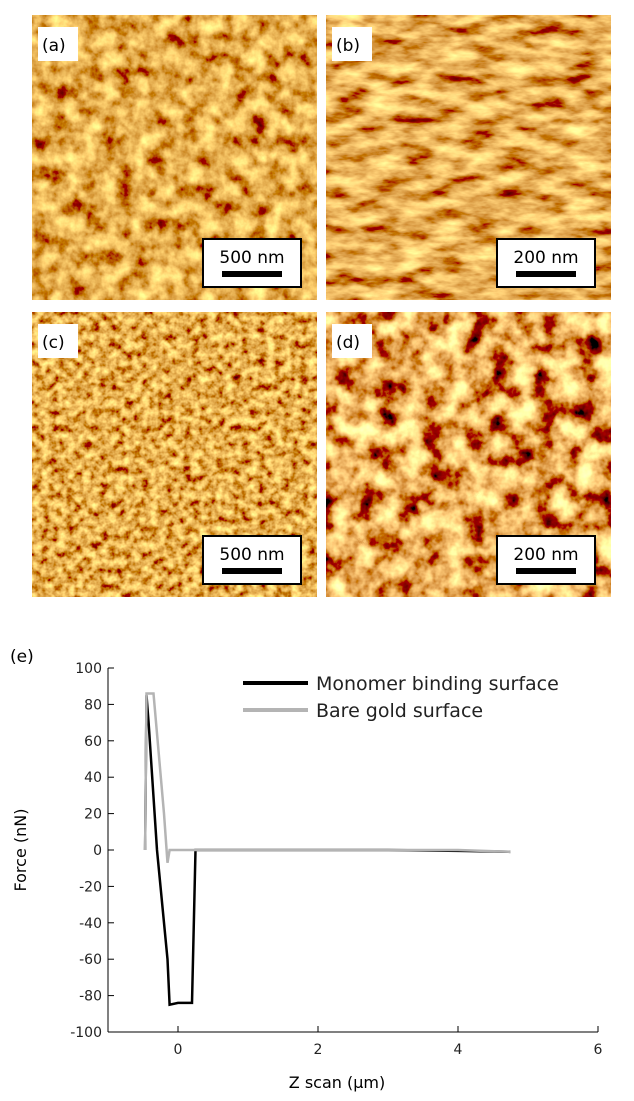  What do you see at coordinates (22, 657) in the screenshot?
I see `chart-panel-label: (e)` at bounding box center [22, 657].